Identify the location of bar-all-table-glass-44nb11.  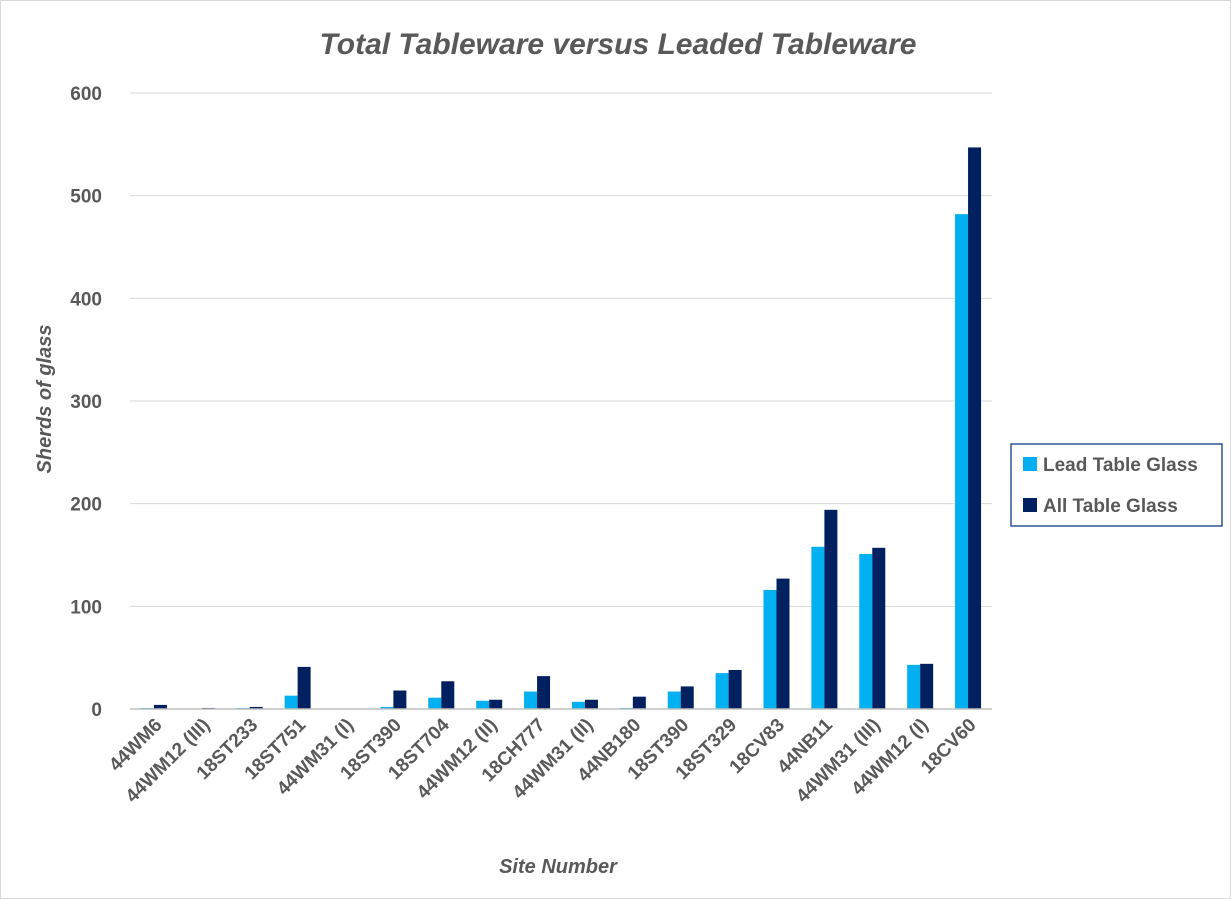
(831, 609).